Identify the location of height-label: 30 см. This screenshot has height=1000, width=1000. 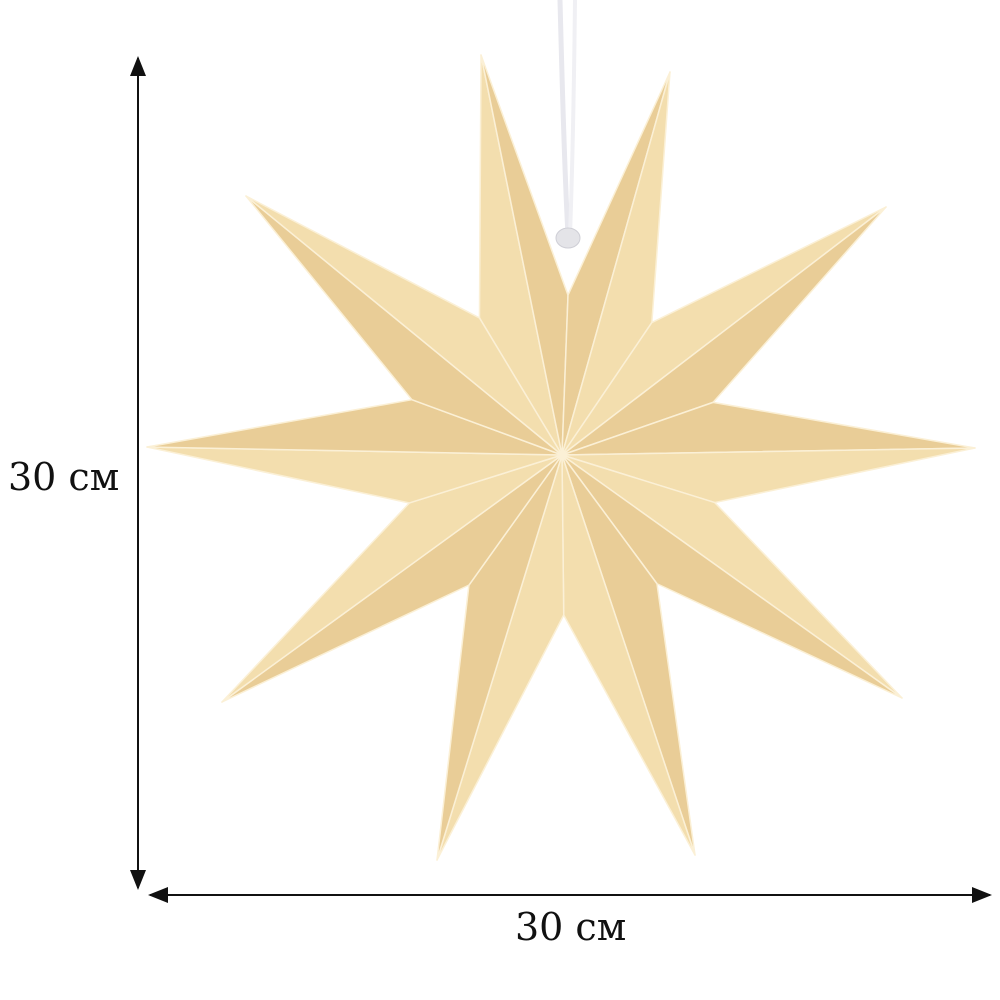
(64, 477).